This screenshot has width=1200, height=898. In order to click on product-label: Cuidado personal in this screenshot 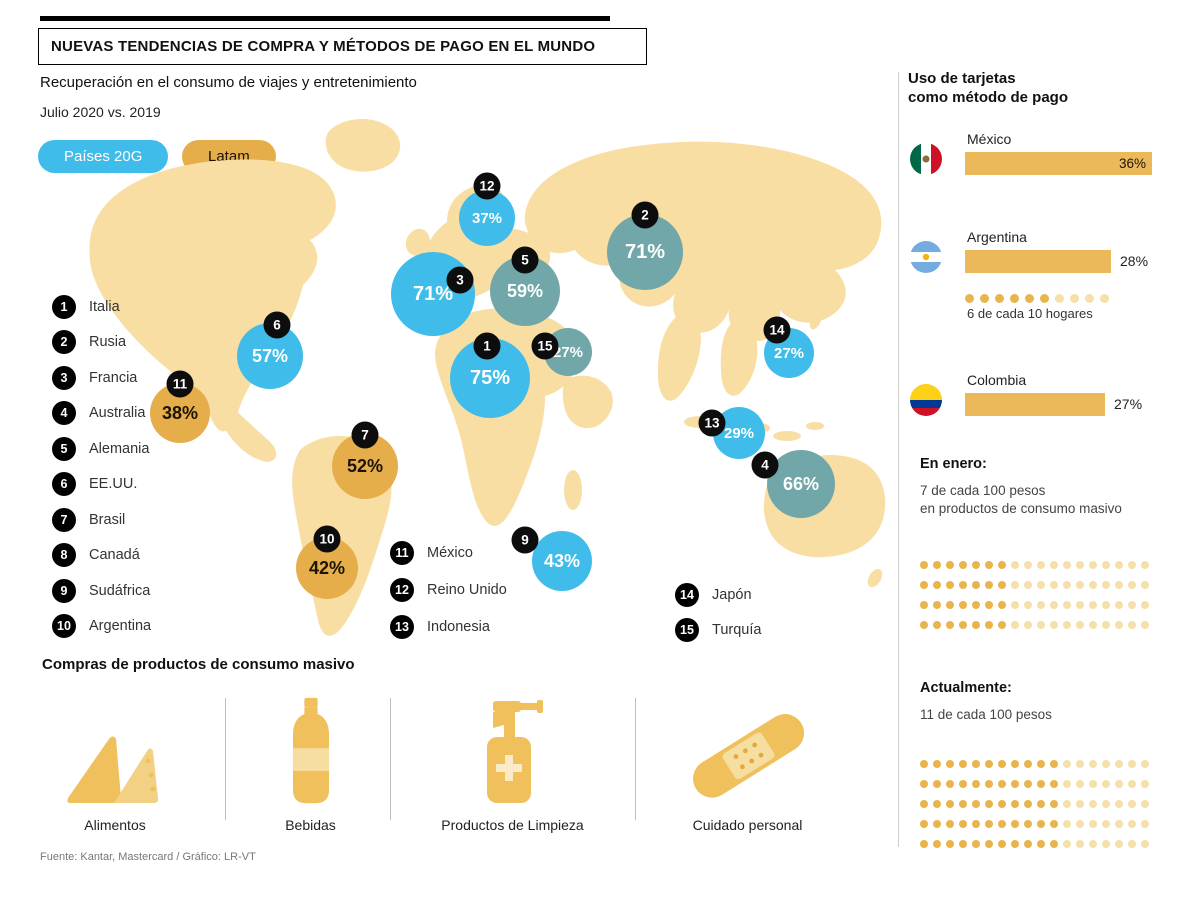, I will do `click(747, 825)`.